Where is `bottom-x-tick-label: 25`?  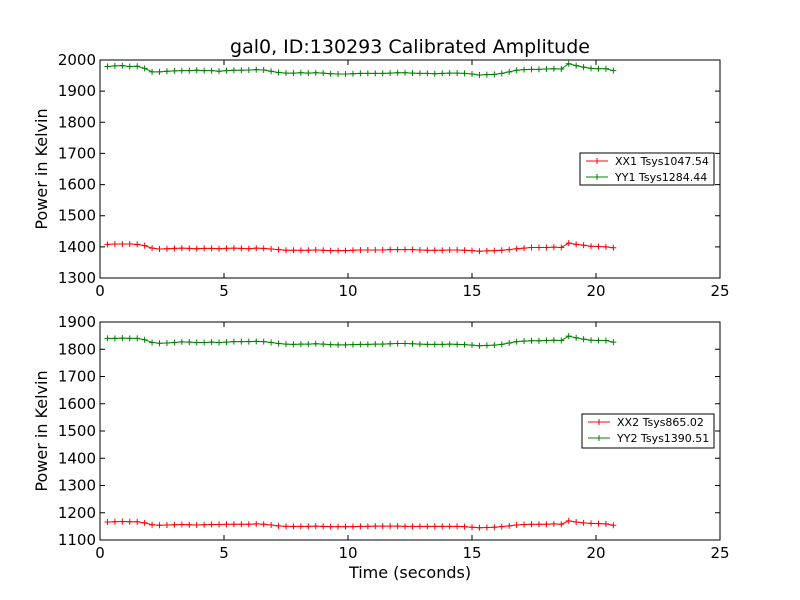
bottom-x-tick-label: 25 is located at coordinates (719, 553).